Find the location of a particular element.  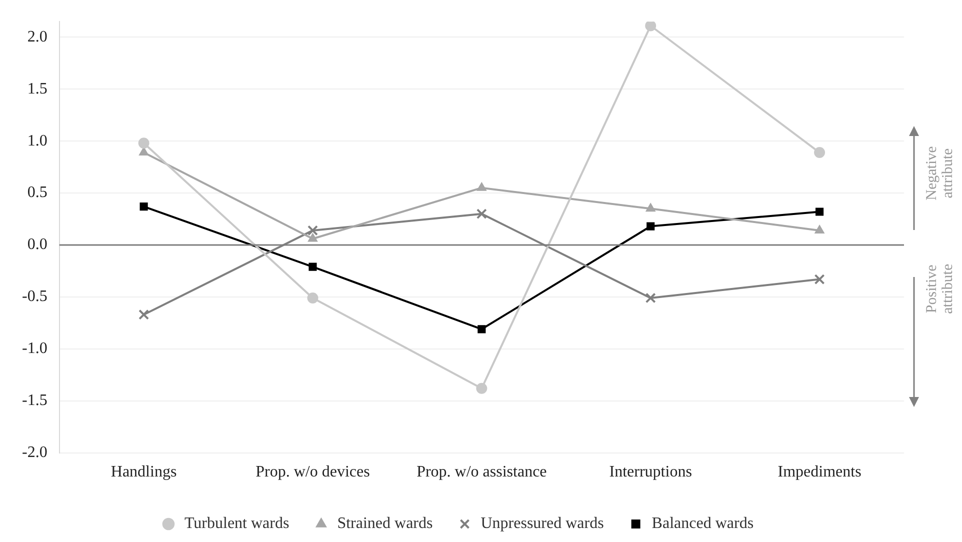

y-tick-label: -1.5 is located at coordinates (35, 401).